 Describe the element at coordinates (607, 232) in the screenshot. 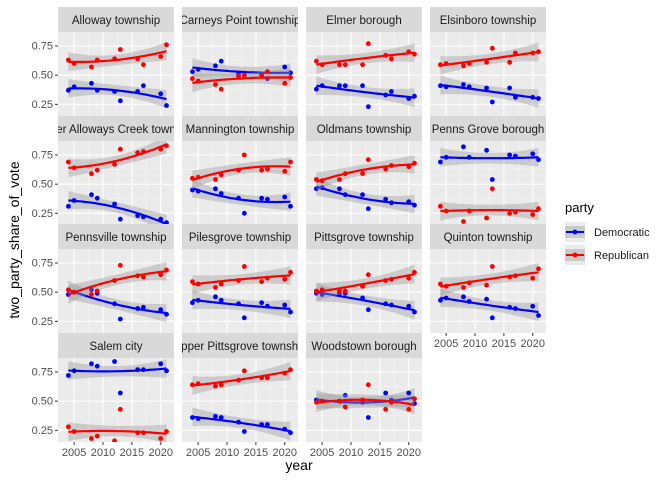

I see `legend: party Democratic Republican` at that location.